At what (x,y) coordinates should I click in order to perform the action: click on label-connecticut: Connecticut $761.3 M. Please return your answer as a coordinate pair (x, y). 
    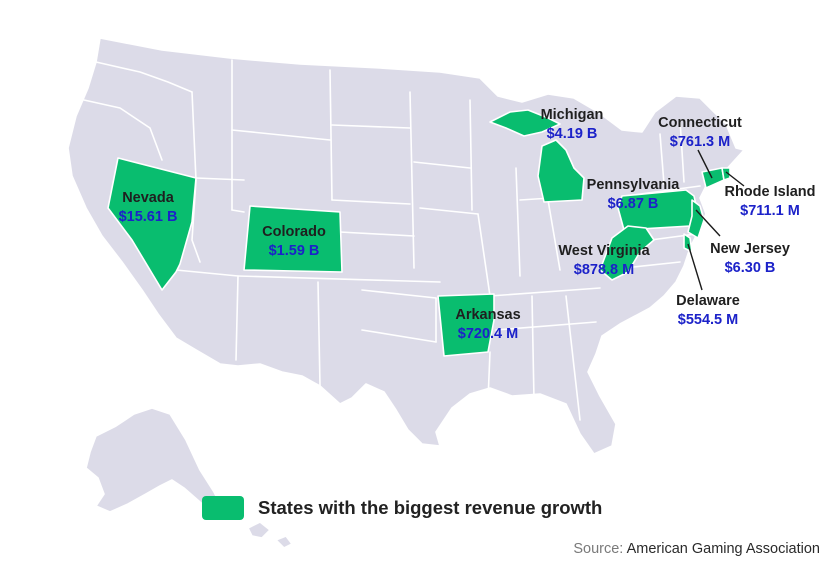
    Looking at the image, I should click on (700, 133).